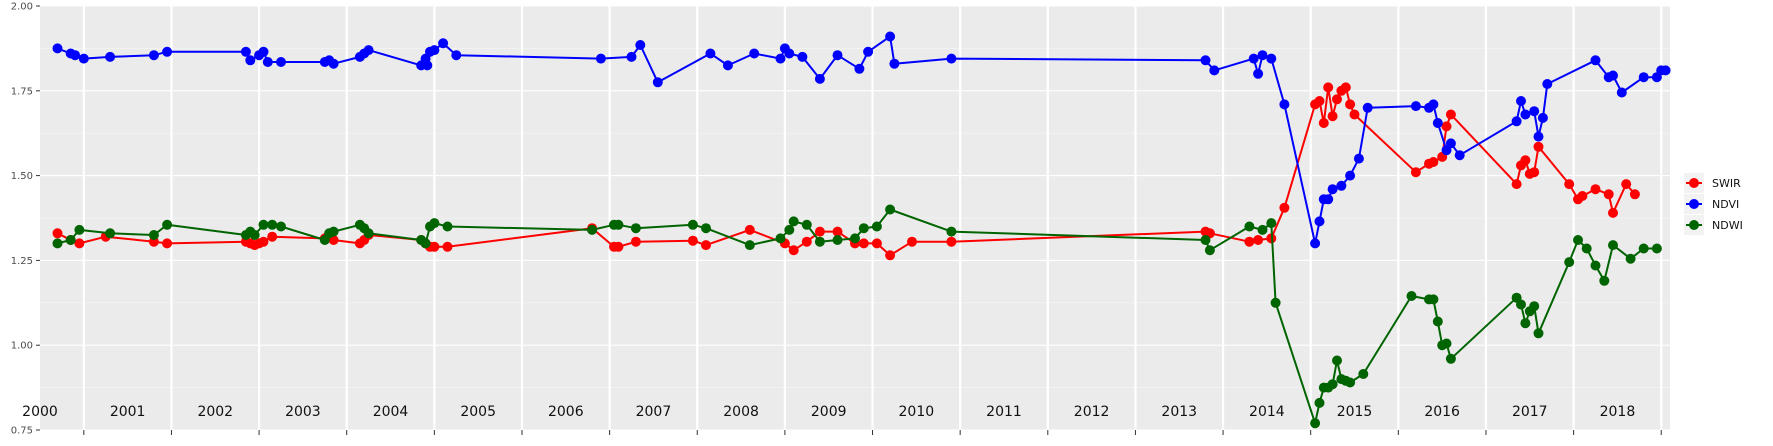  Describe the element at coordinates (741, 412) in the screenshot. I see `year-label: 2008` at that location.